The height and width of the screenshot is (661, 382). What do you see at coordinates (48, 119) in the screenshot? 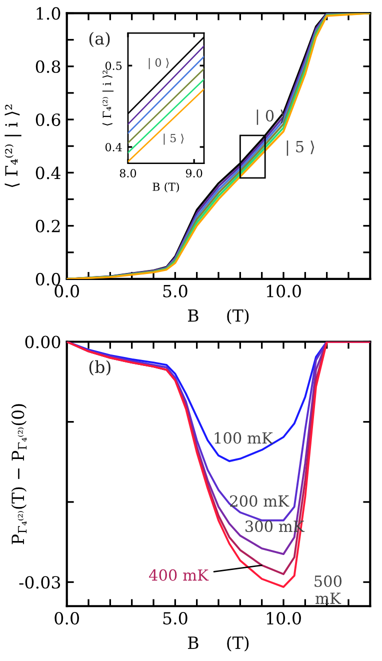
I see `y-tick-label: 0.6` at bounding box center [48, 119].